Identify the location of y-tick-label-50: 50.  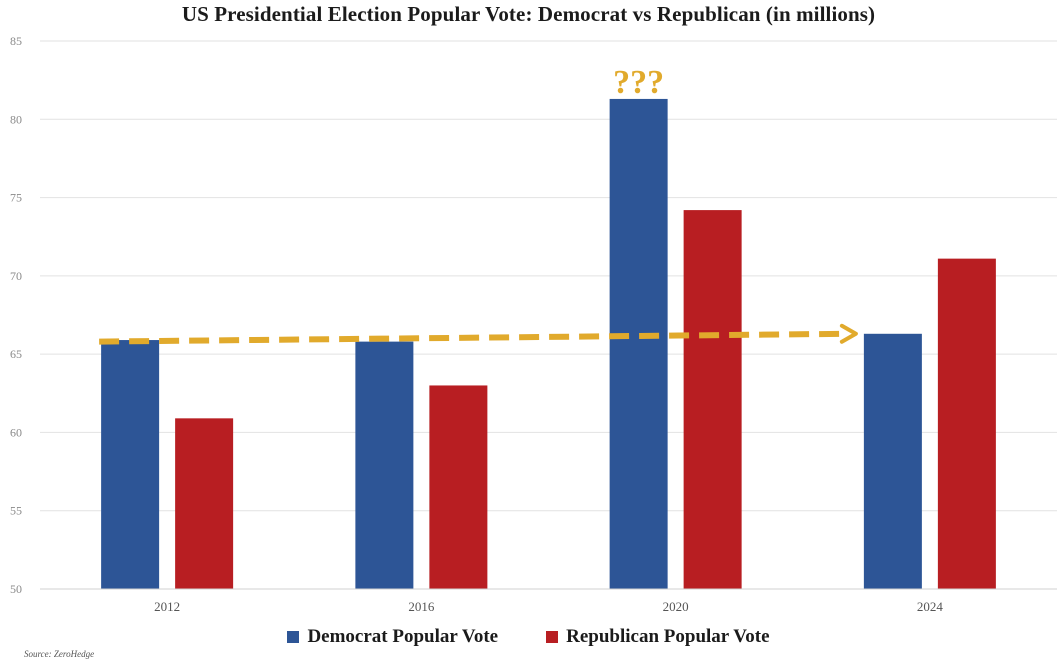
(16, 589).